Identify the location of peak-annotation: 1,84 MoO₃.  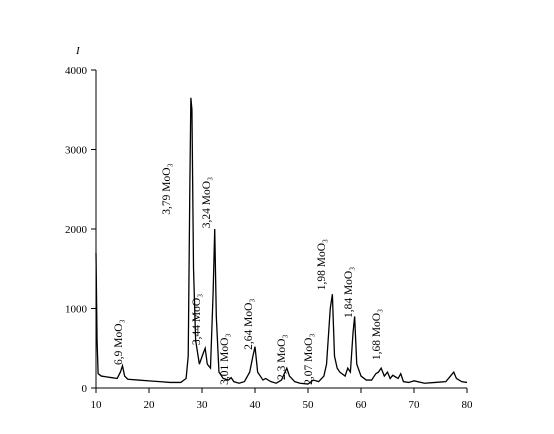
(349, 292).